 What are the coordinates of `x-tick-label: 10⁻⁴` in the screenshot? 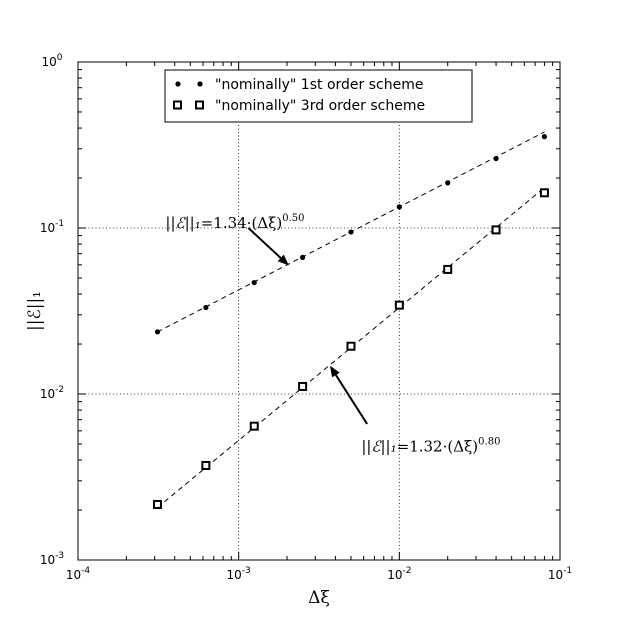 It's located at (78, 574).